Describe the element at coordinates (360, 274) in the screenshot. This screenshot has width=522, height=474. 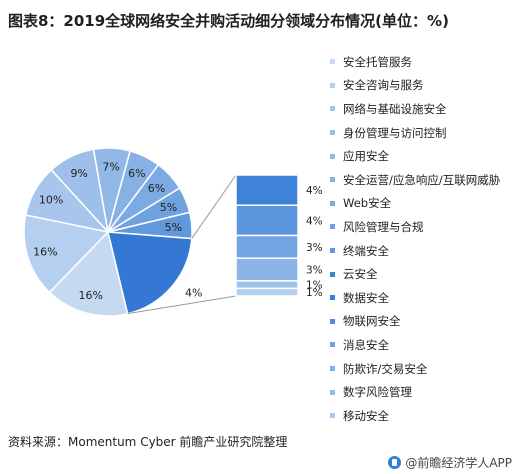
I see `legend-label: 云安全` at that location.